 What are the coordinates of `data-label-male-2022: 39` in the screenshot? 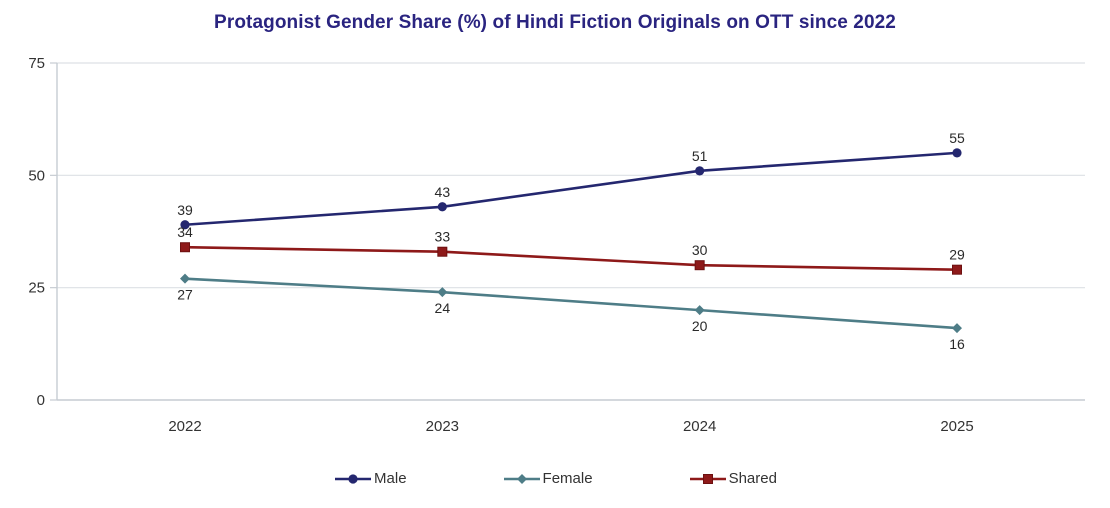 It's located at (185, 210).